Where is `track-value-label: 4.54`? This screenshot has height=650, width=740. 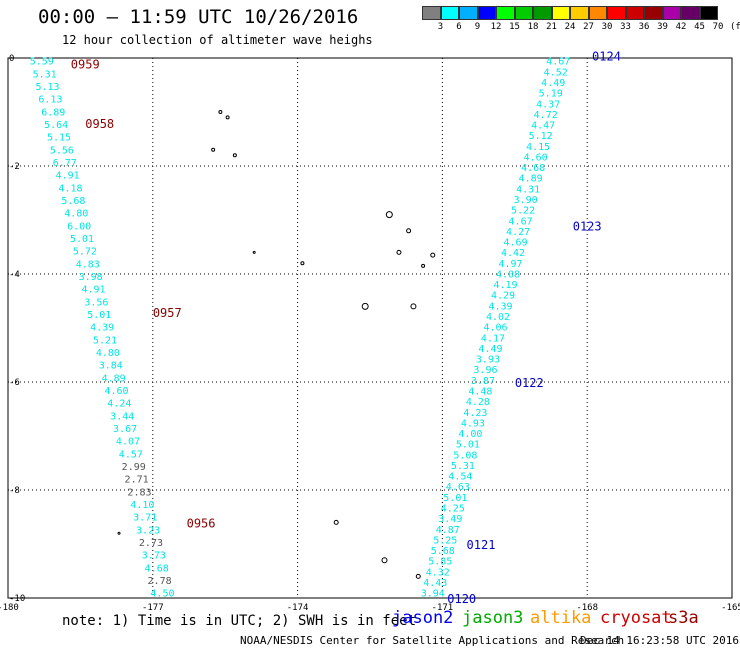
track-value-label: 4.54 is located at coordinates (460, 477).